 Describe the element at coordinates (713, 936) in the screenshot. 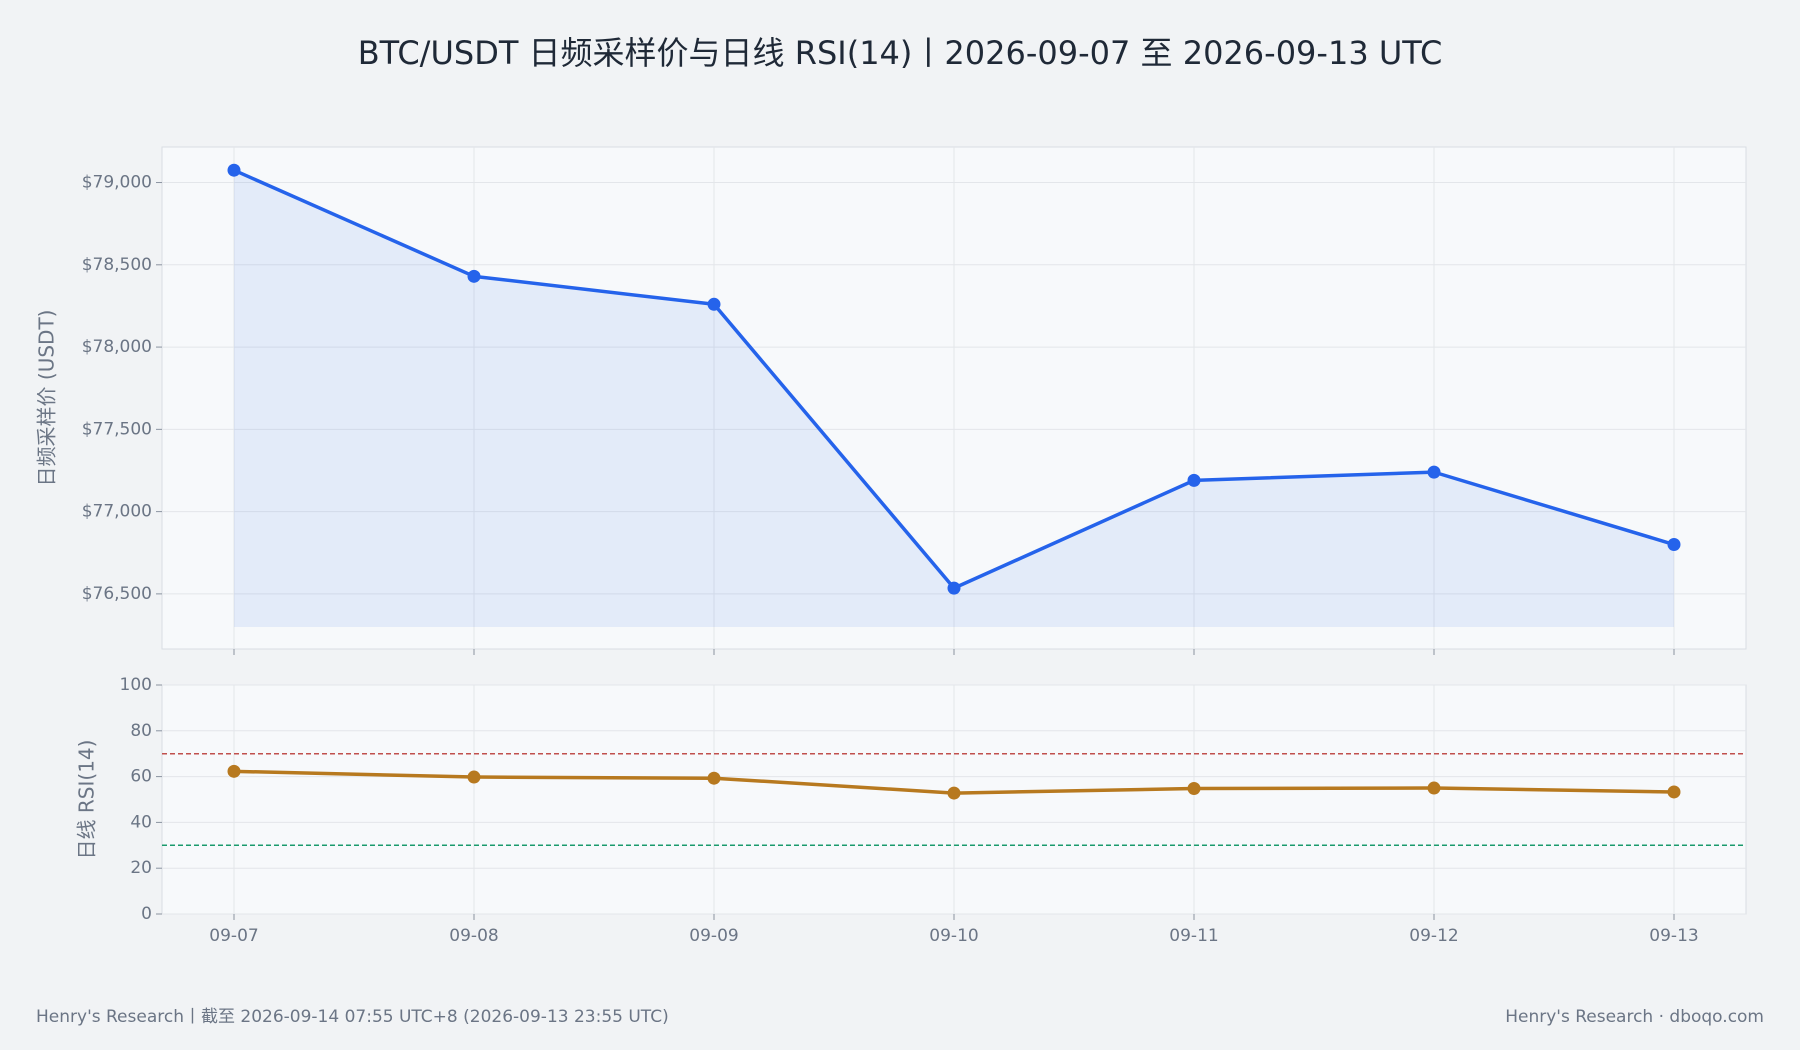

I see `x-tick-label: 09-09` at that location.